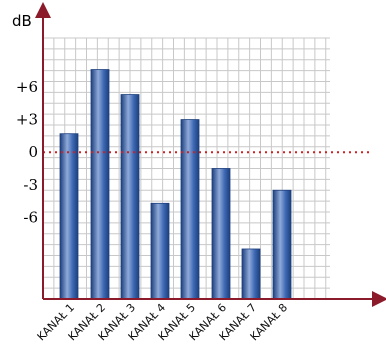  Describe the element at coordinates (22, 21) in the screenshot. I see `y-axis-label: dB` at that location.